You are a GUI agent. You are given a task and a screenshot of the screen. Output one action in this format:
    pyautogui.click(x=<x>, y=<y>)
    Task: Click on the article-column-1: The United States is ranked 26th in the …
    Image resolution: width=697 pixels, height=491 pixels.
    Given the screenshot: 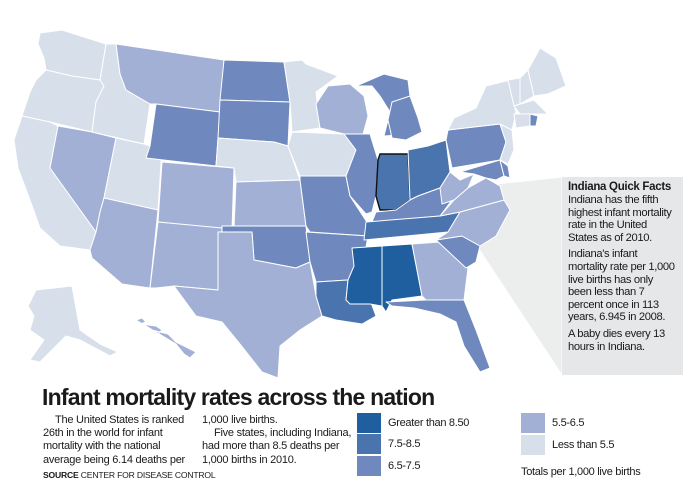 What is the action you would take?
    pyautogui.click(x=118, y=440)
    